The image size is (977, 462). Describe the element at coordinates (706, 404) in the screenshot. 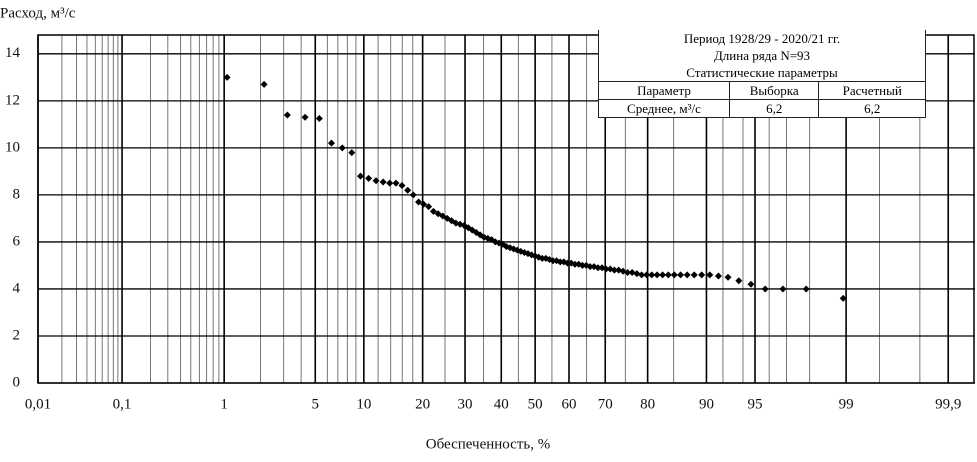

I see `x-tick-label: 90` at that location.